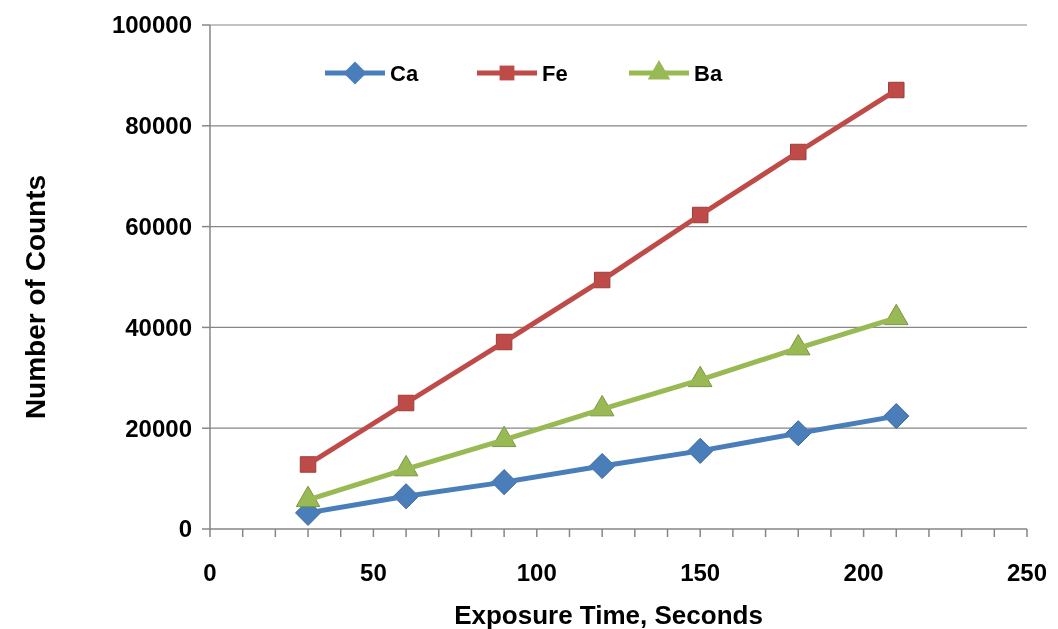  Describe the element at coordinates (700, 572) in the screenshot. I see `x-tick-label: 150` at that location.